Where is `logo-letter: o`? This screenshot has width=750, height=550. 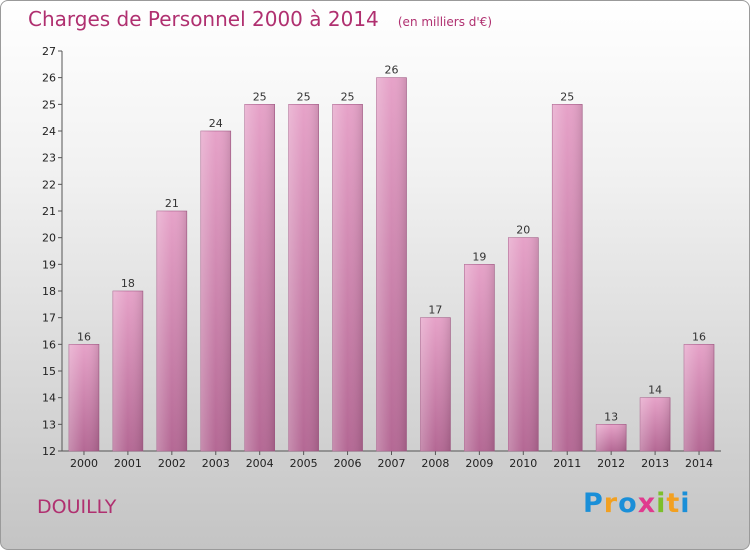
logo-letter: o is located at coordinates (628, 503).